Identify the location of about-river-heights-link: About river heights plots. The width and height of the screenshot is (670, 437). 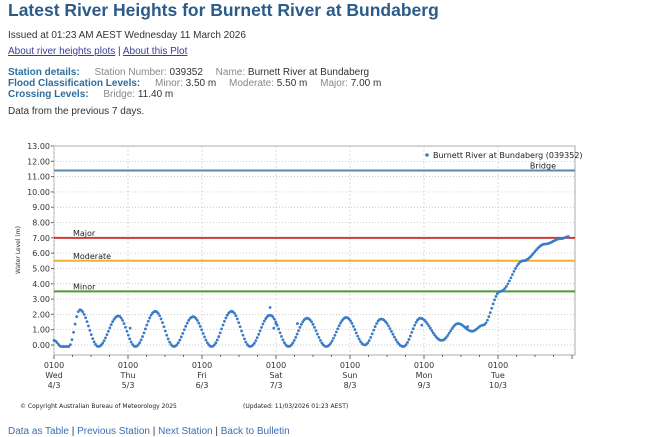
(62, 51).